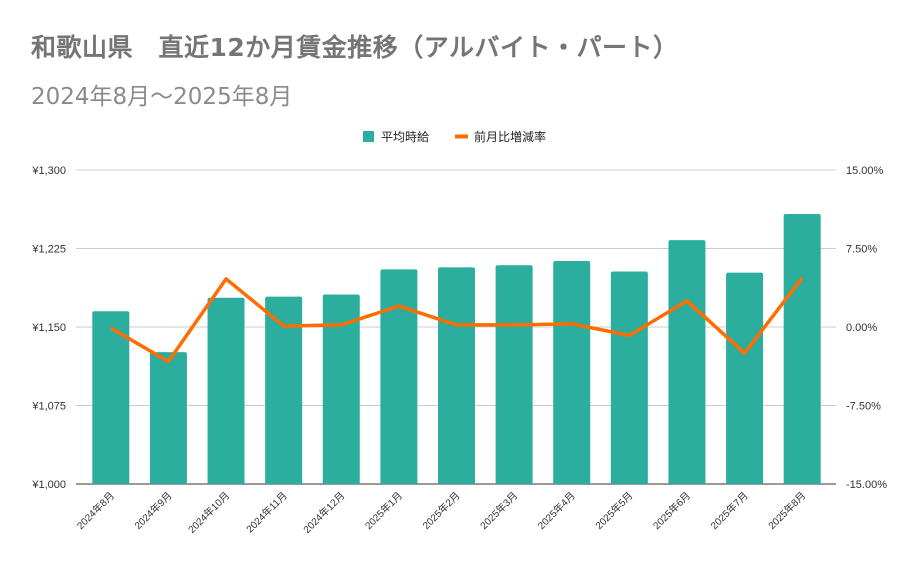 This screenshot has height=570, width=921. What do you see at coordinates (48, 328) in the screenshot?
I see `left-axis-tick-label: ¥1,150` at bounding box center [48, 328].